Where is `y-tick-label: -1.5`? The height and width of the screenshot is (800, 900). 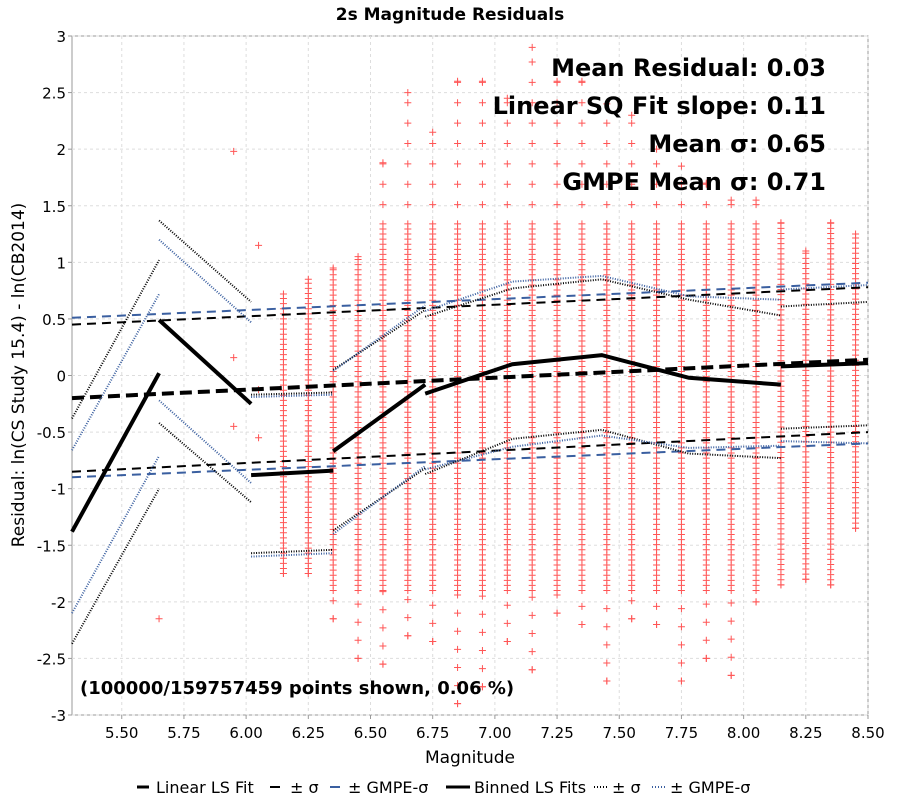
y-tick-label: -1.5 is located at coordinates (51, 546).